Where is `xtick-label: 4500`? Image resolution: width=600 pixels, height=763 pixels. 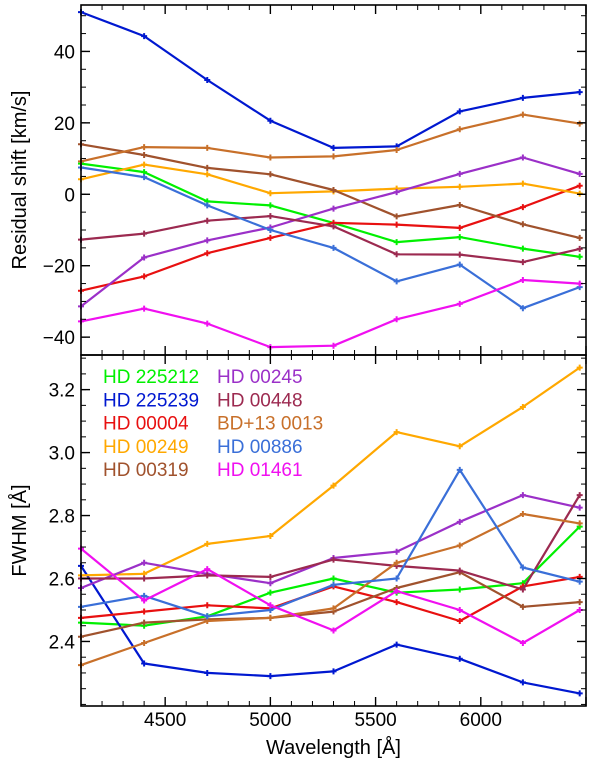
xtick-label: 4500 is located at coordinates (165, 720).